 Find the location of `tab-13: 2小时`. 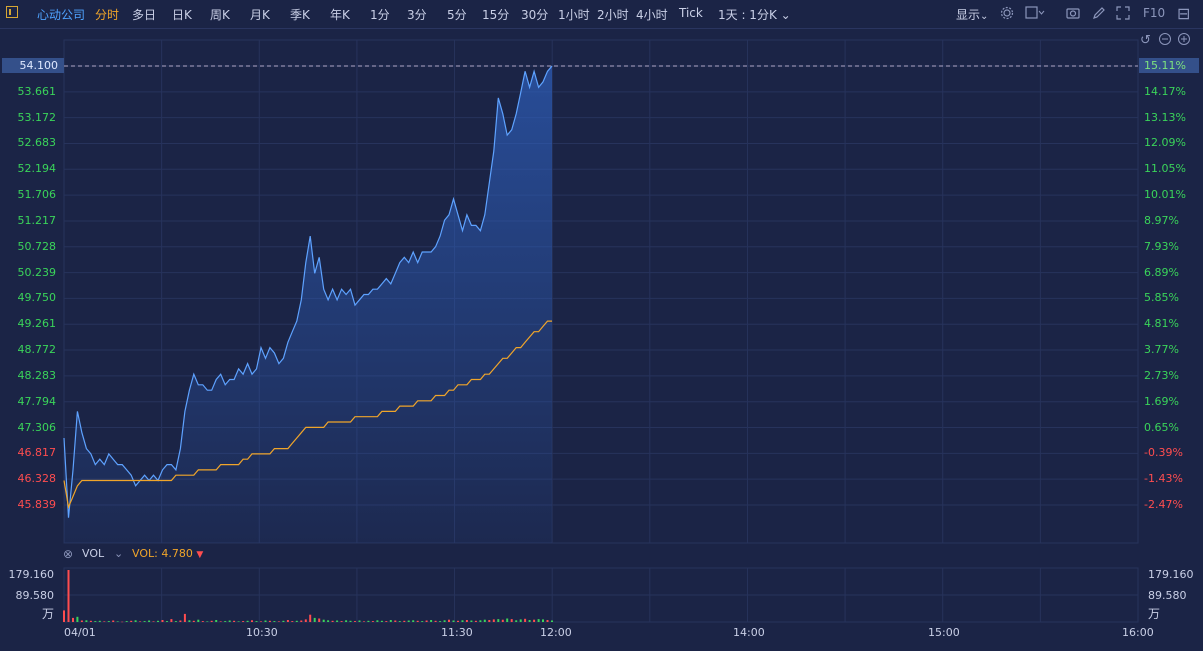

tab-13: 2小时 is located at coordinates (613, 15).